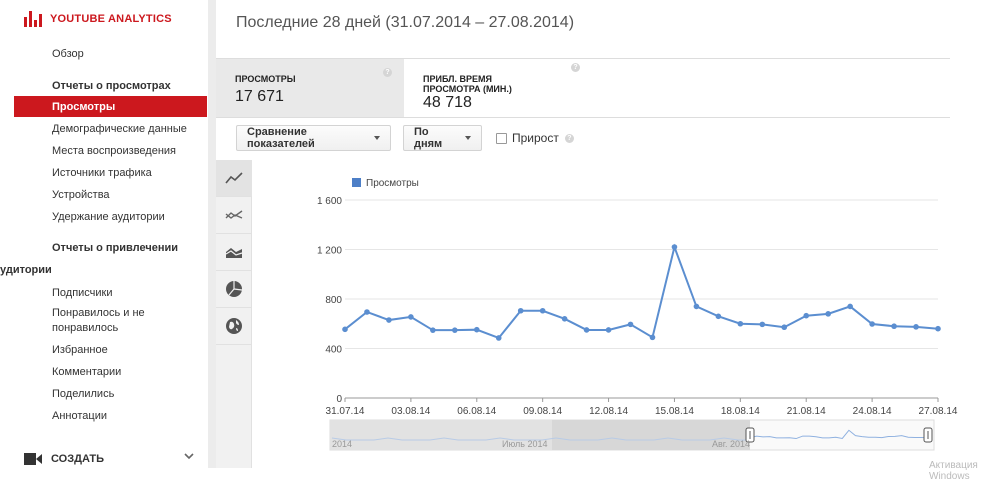 The width and height of the screenshot is (1006, 484). What do you see at coordinates (79, 416) in the screenshot?
I see `sidebar-item-annotations: Аннотации` at bounding box center [79, 416].